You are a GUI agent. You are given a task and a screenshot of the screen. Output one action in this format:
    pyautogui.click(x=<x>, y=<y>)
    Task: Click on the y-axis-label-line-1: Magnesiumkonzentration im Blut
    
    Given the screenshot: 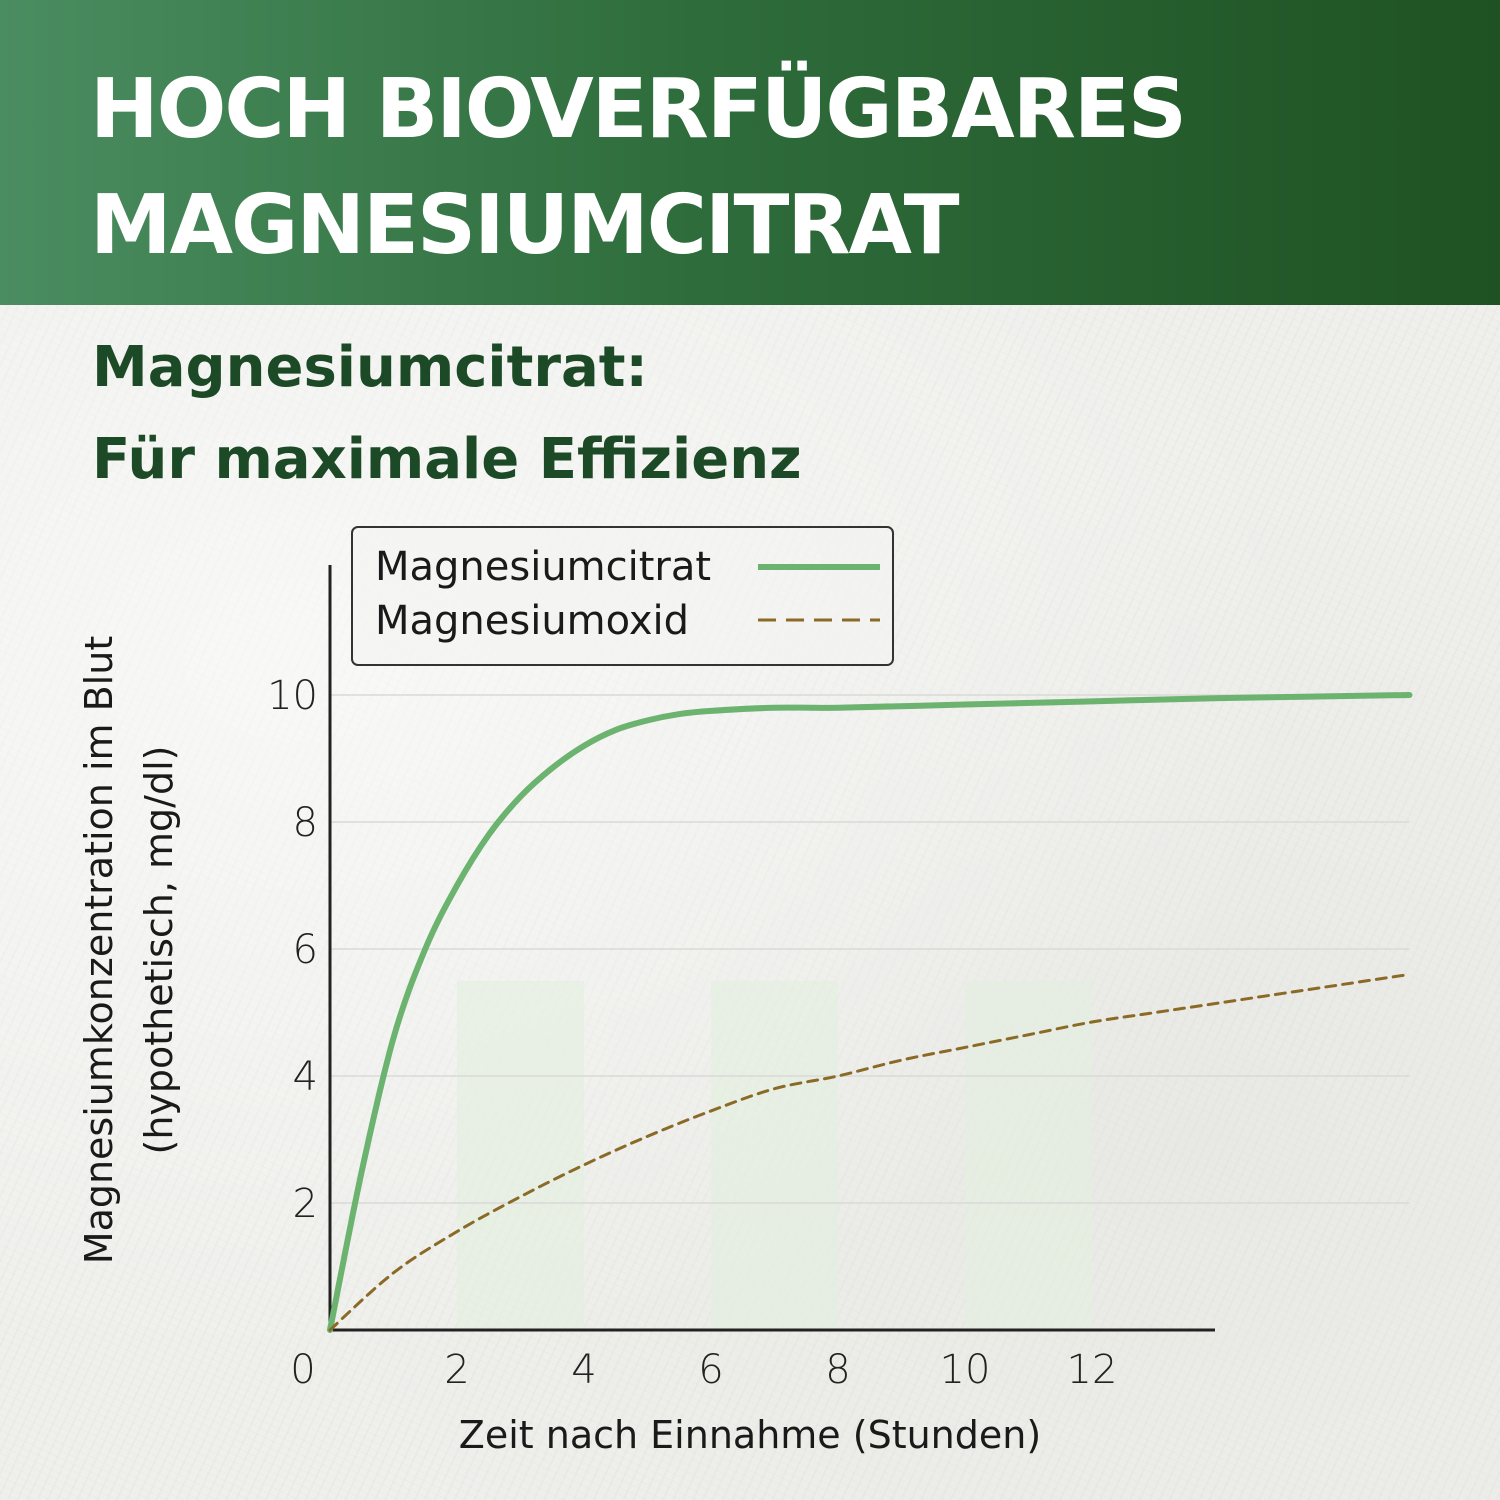 What is the action you would take?
    pyautogui.click(x=99, y=950)
    